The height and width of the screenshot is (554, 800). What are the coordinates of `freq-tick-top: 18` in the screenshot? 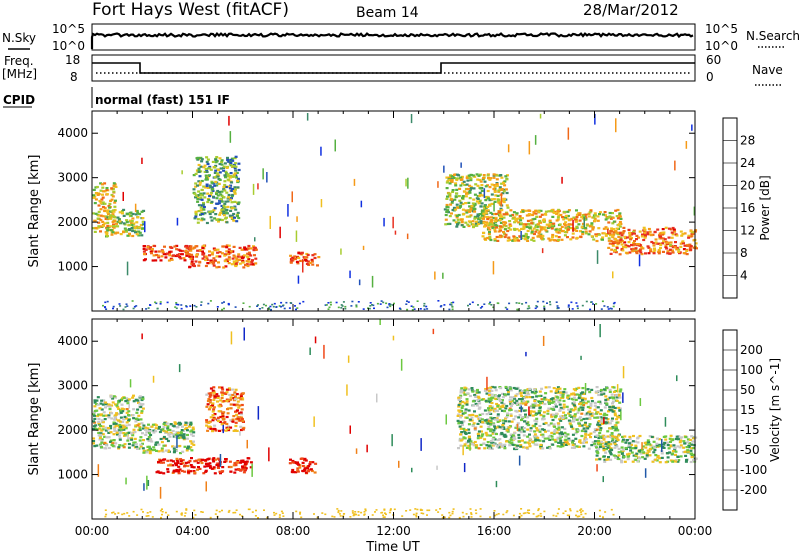 It's located at (72, 60).